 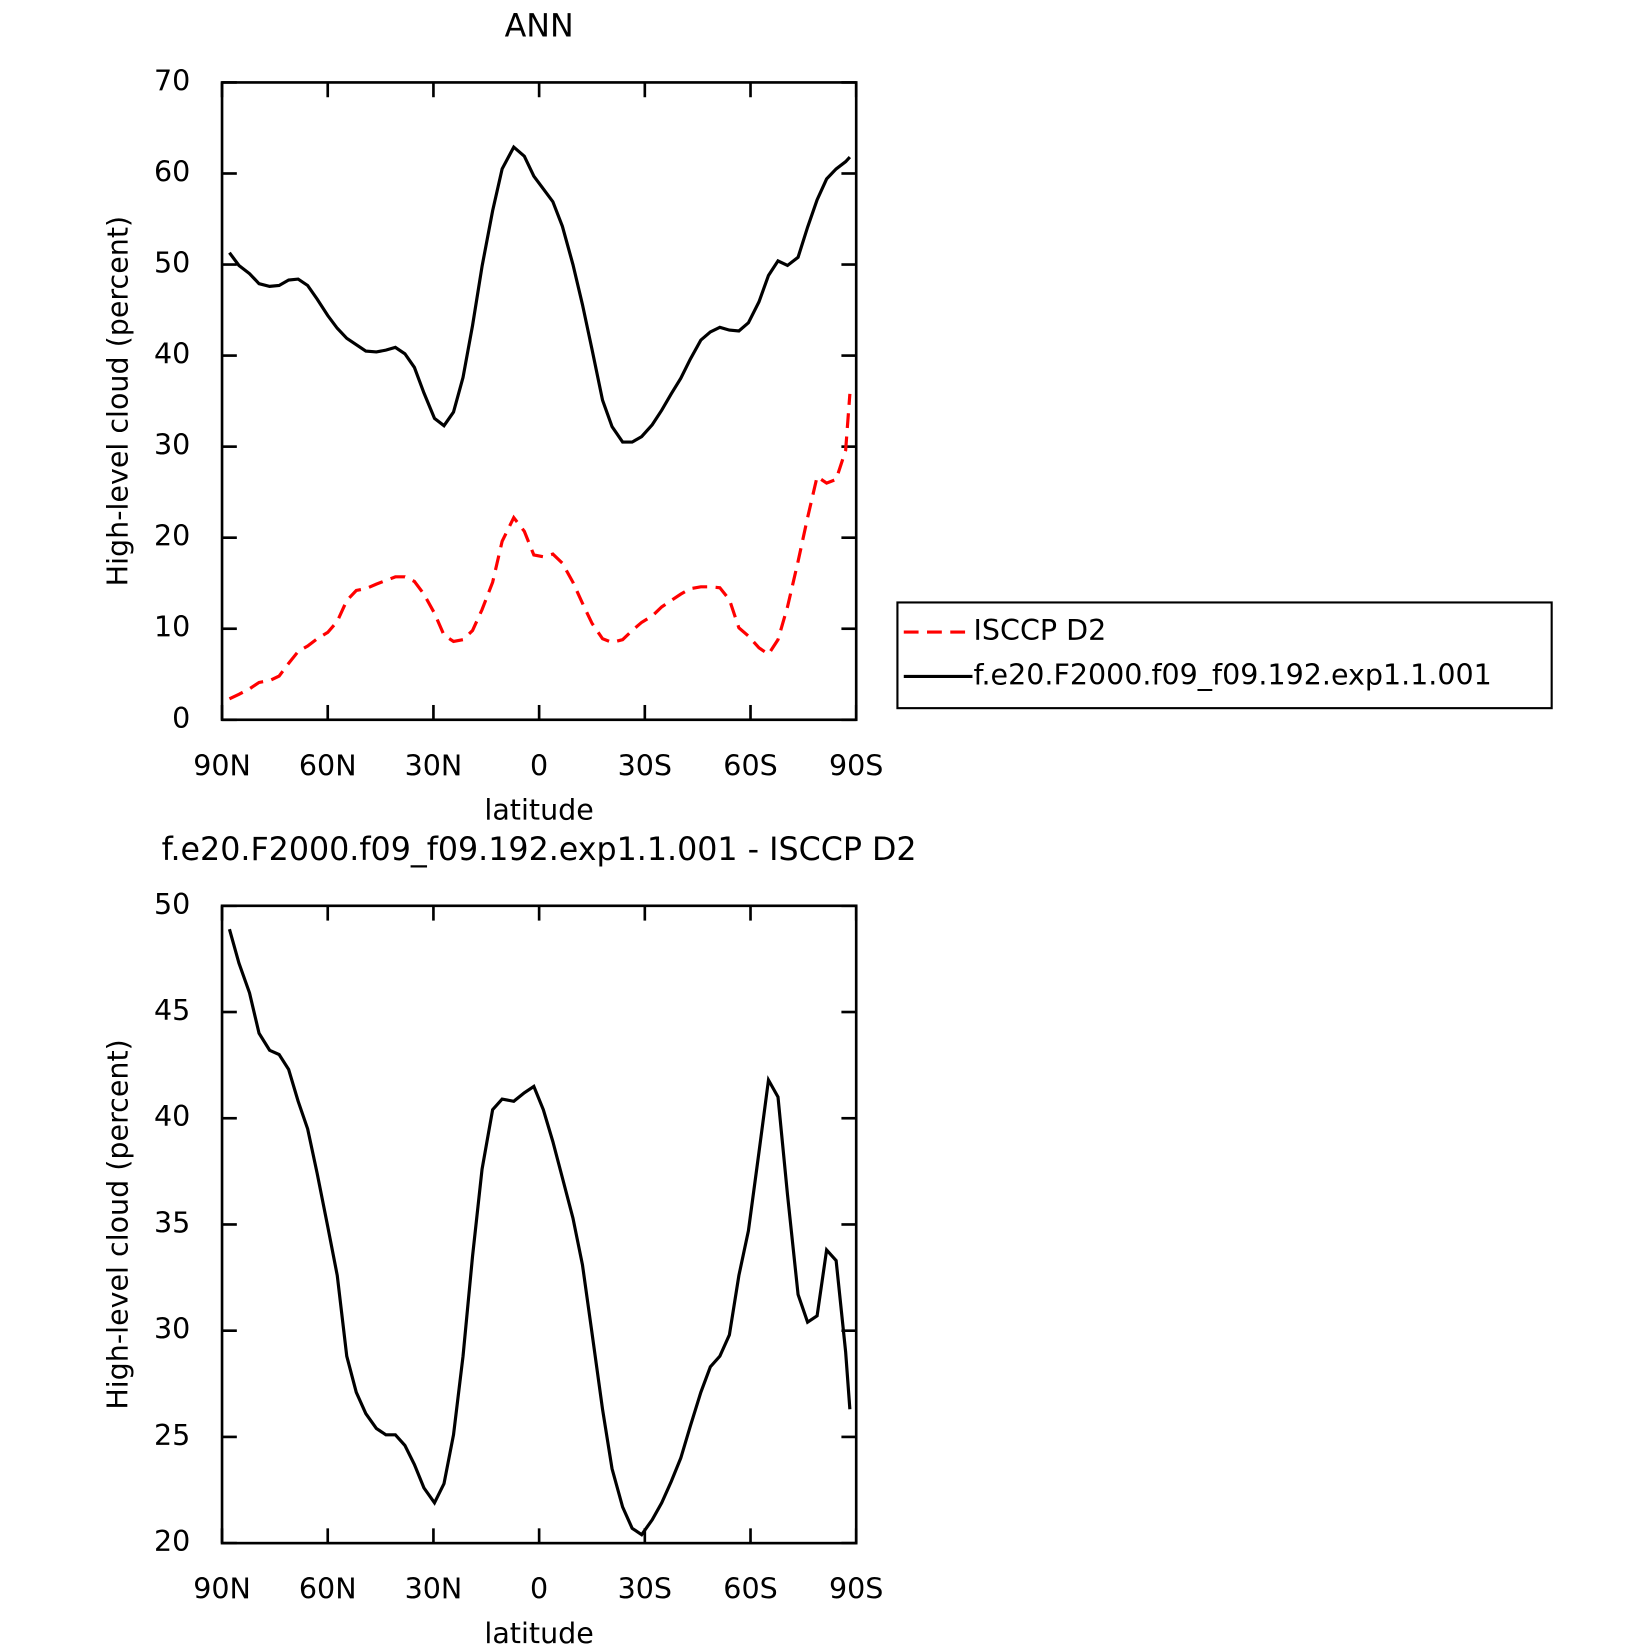 I want to click on legend-label: ISCCP D2, so click(x=1040, y=630).